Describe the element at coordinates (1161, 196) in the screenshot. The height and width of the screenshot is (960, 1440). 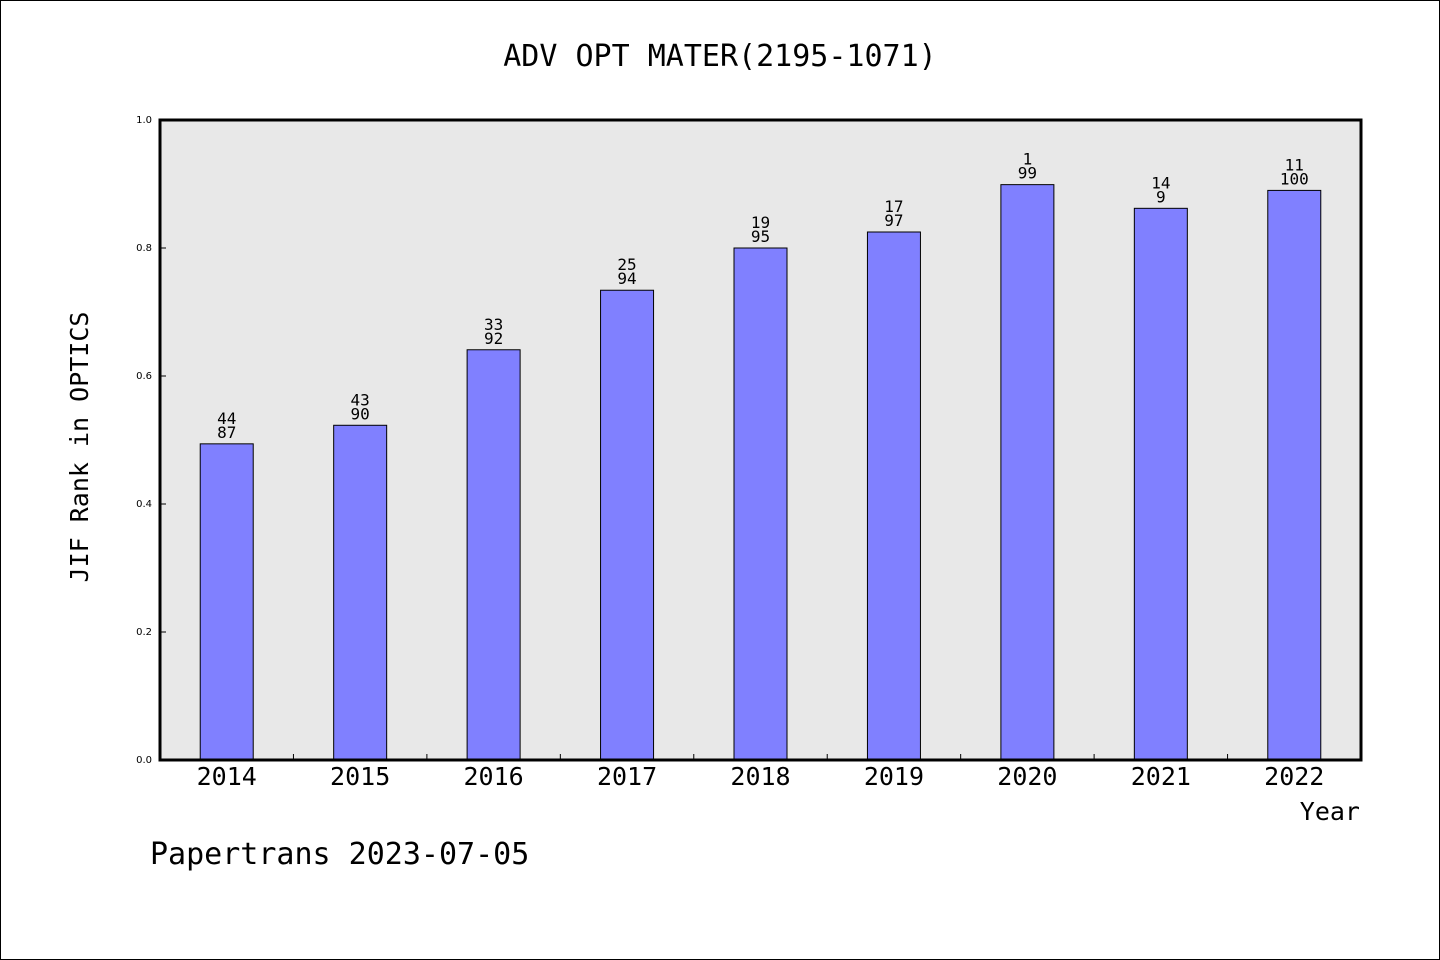
I see `bar-total-label: 9` at that location.